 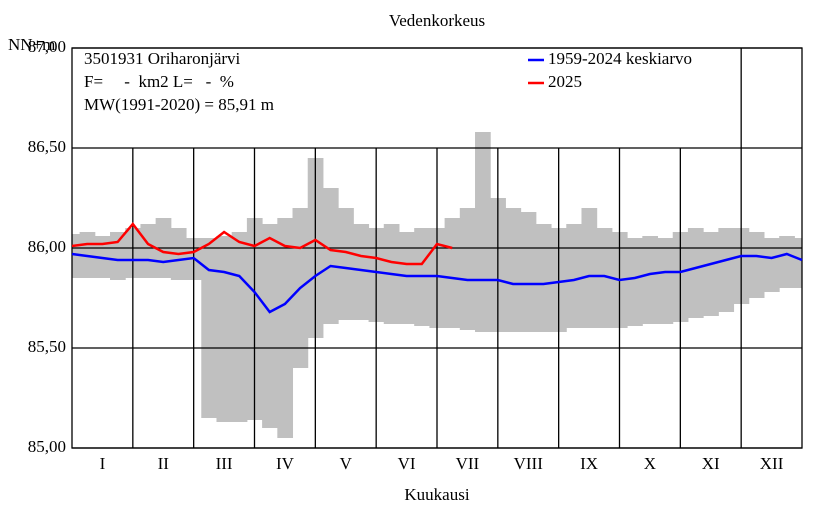 I want to click on y-tick-label: 85,50, so click(x=47, y=346).